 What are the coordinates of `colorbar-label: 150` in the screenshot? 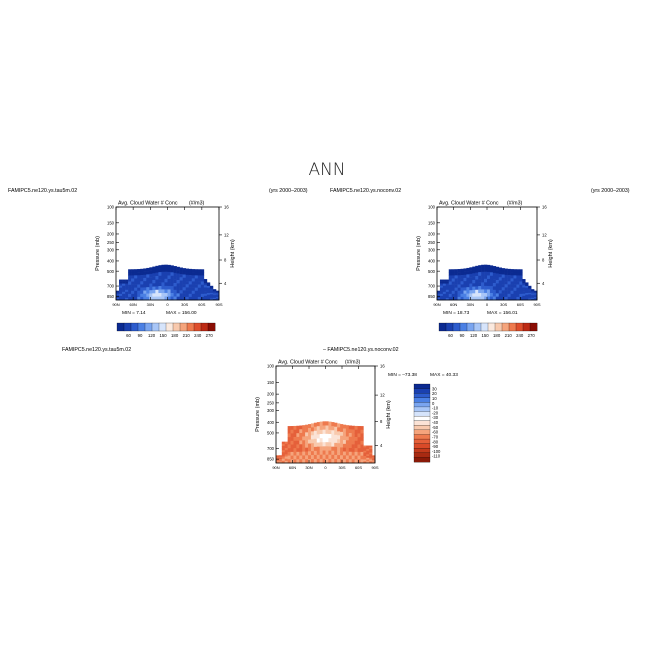 It's located at (486, 335).